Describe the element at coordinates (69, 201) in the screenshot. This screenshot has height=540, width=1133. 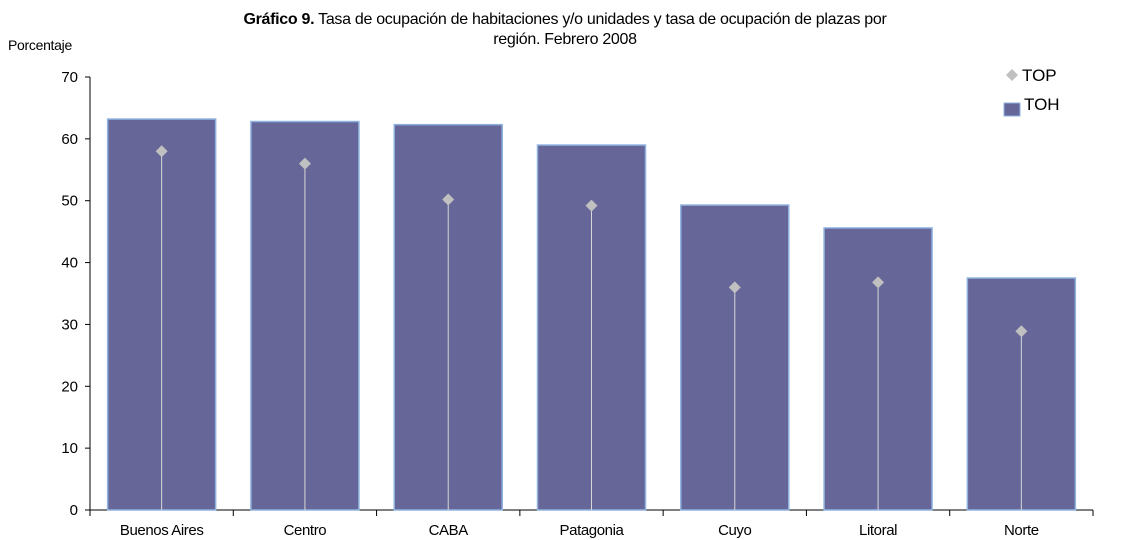
I see `y-tick-label: 50` at that location.